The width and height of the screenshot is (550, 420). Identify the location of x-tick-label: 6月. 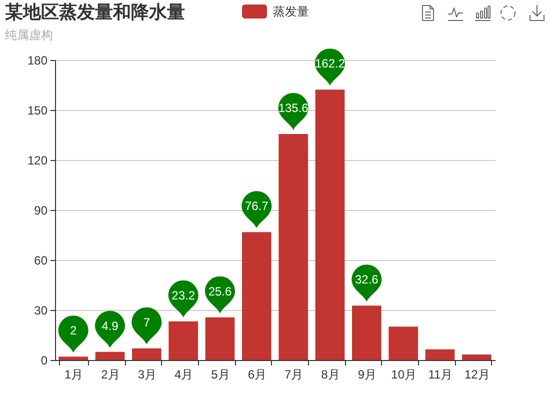
(257, 375).